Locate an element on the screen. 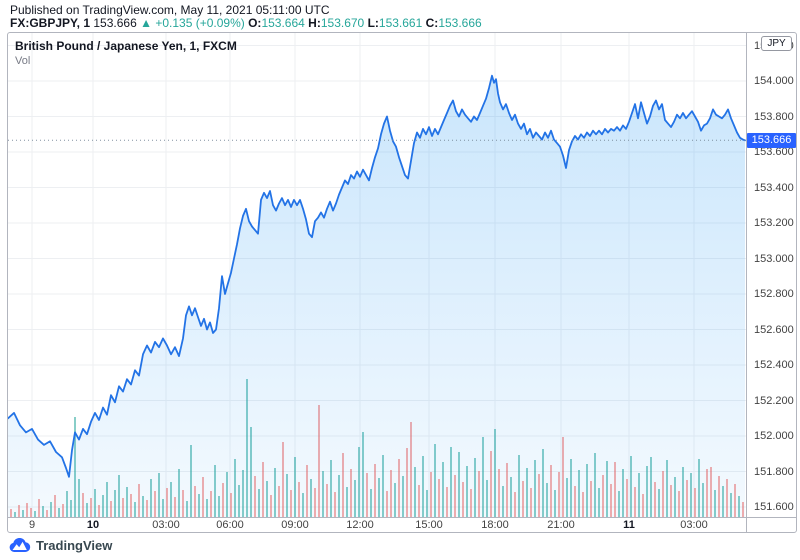 The image size is (800, 560). price-axis-label: 151.800 is located at coordinates (774, 471).